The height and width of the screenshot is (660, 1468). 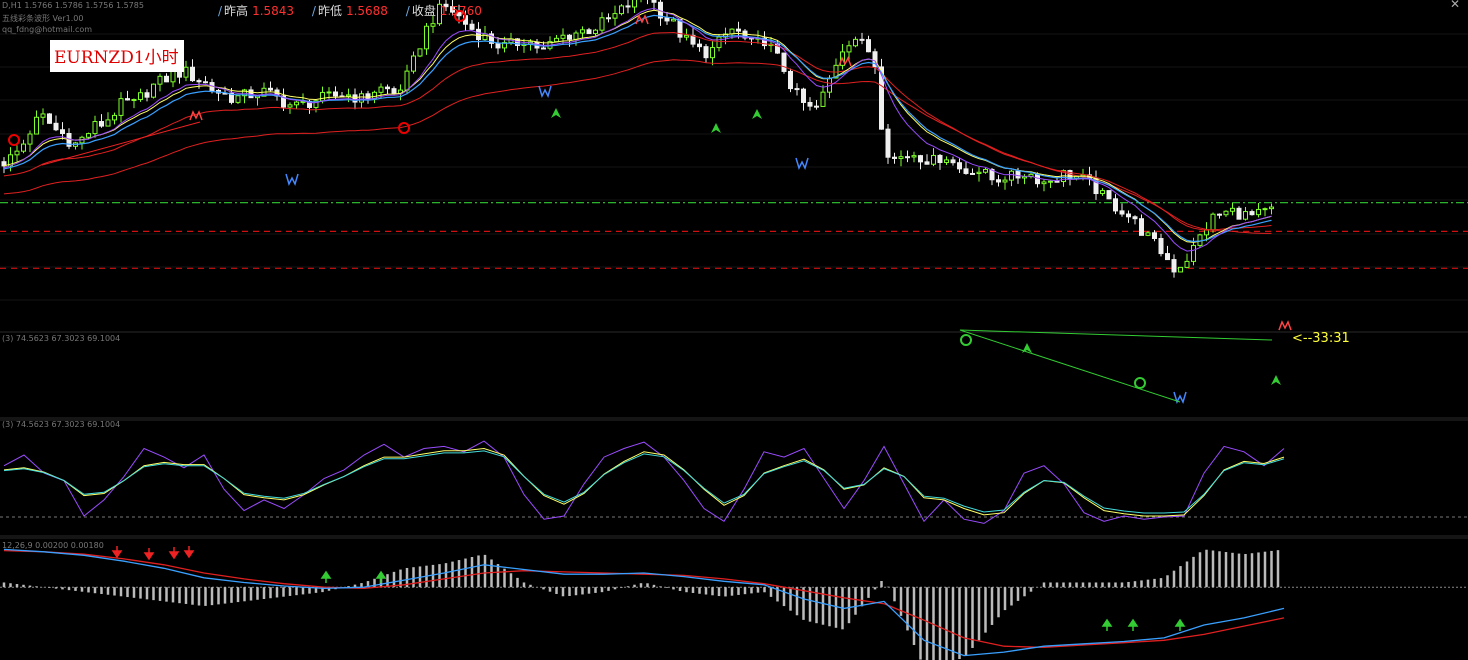 I want to click on fractal-down-icon, so click(x=1180, y=398).